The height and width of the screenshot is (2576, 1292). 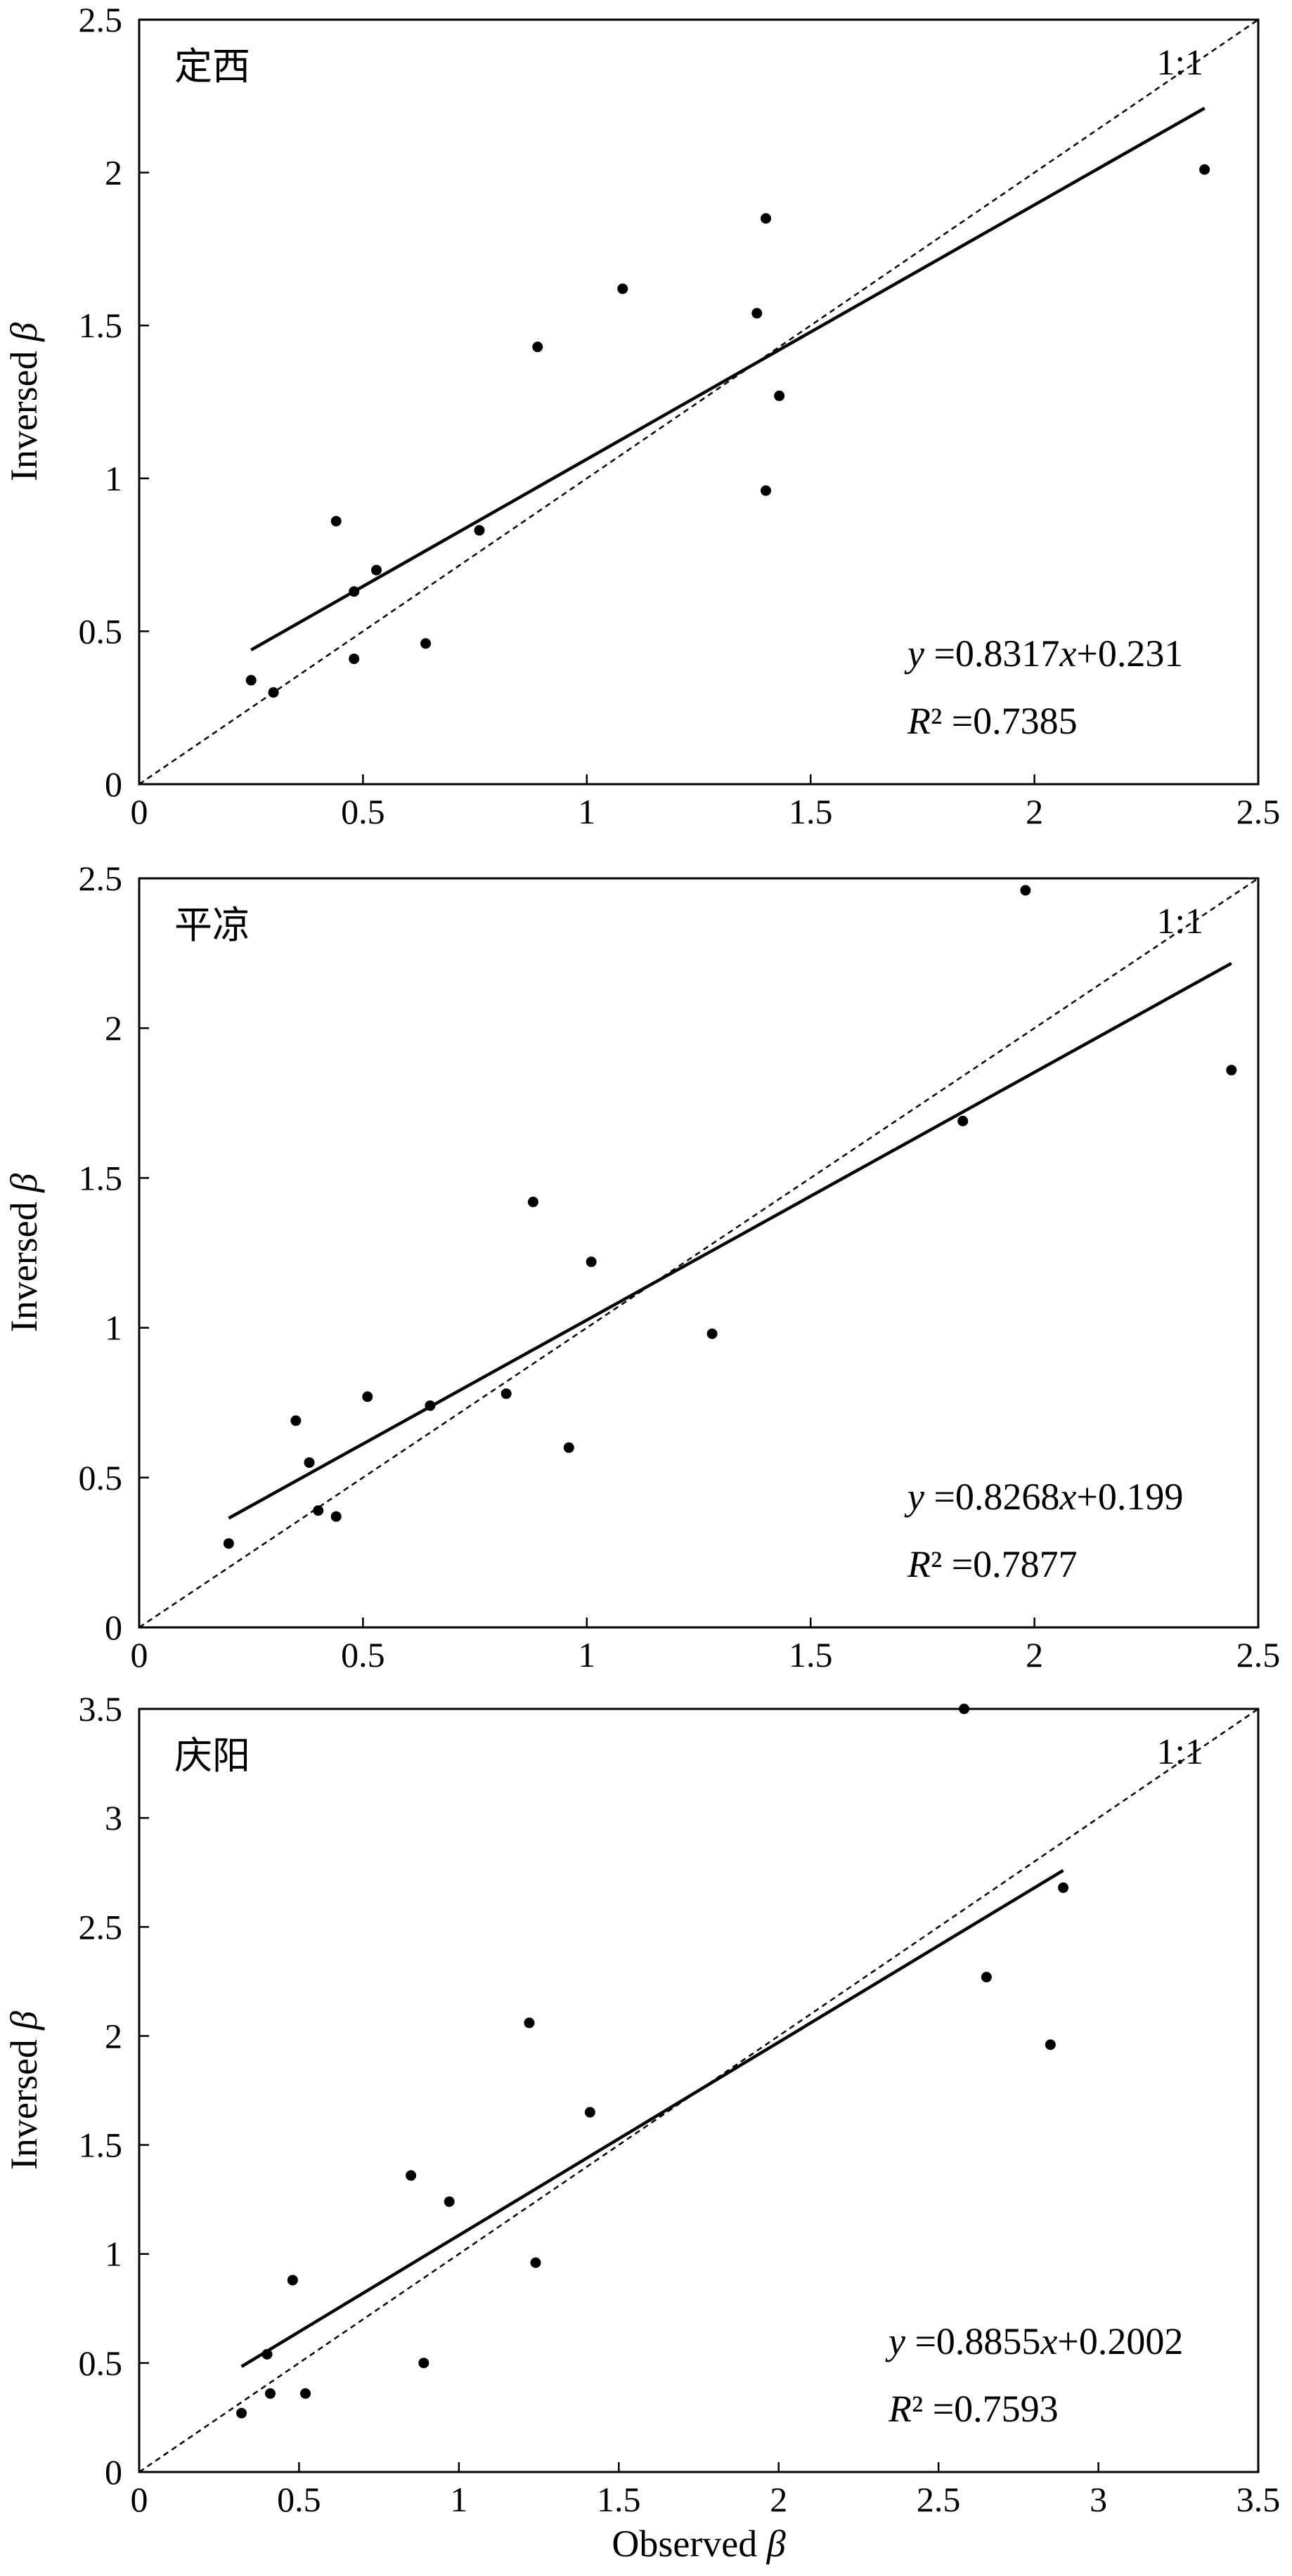 I want to click on r-squared: R² =0.7877, so click(x=992, y=1564).